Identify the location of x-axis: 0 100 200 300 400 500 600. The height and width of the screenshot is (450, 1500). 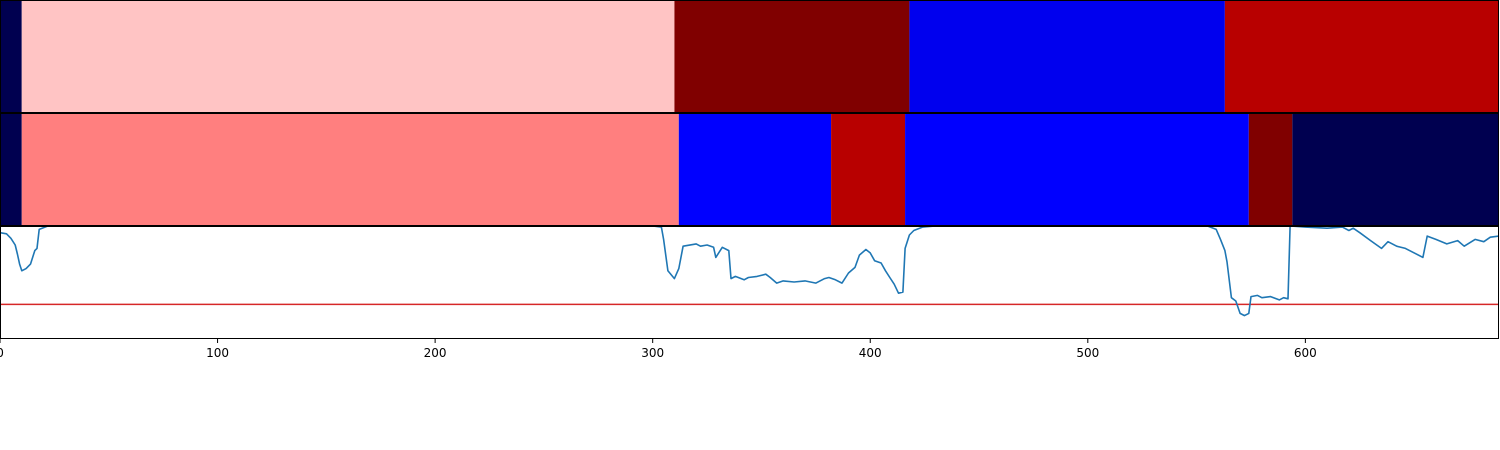
(658, 349).